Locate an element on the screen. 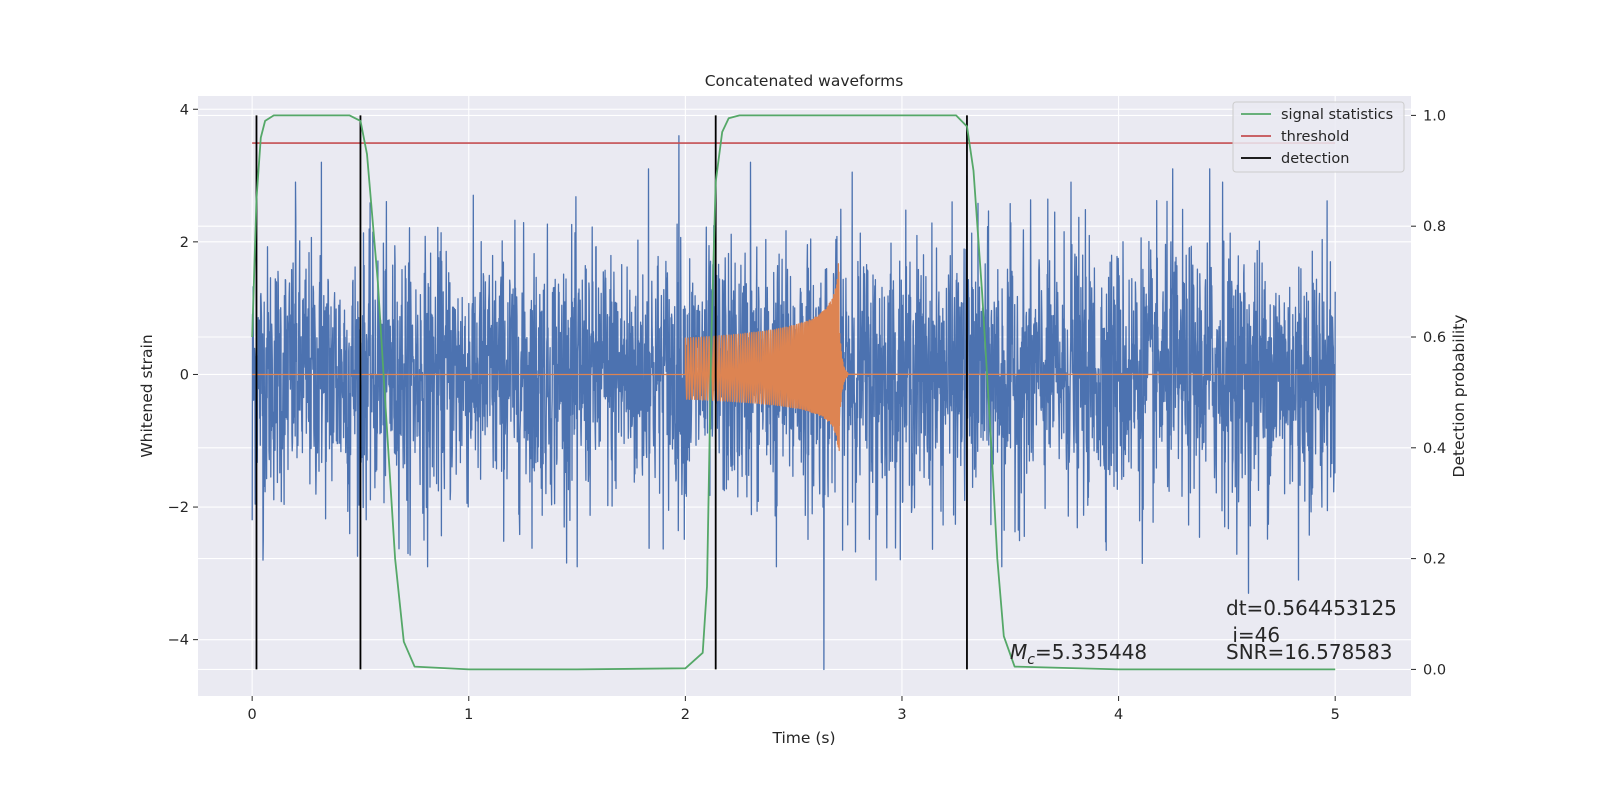 This screenshot has width=1600, height=800. y2-tick-label-3: 0.6 is located at coordinates (1434, 338).